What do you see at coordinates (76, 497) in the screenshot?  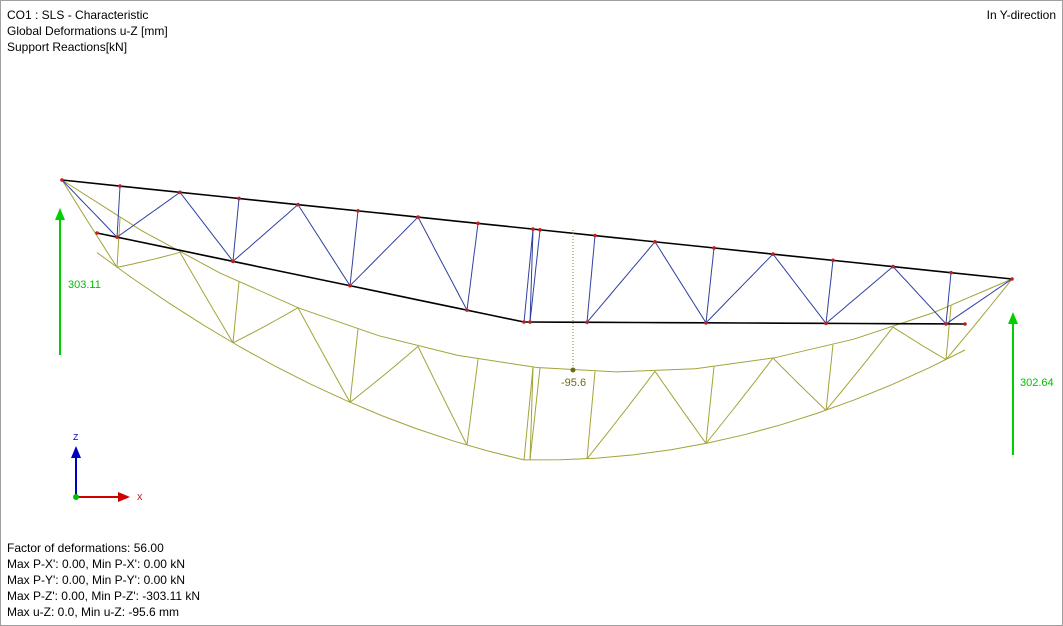 I see `axis-origin` at bounding box center [76, 497].